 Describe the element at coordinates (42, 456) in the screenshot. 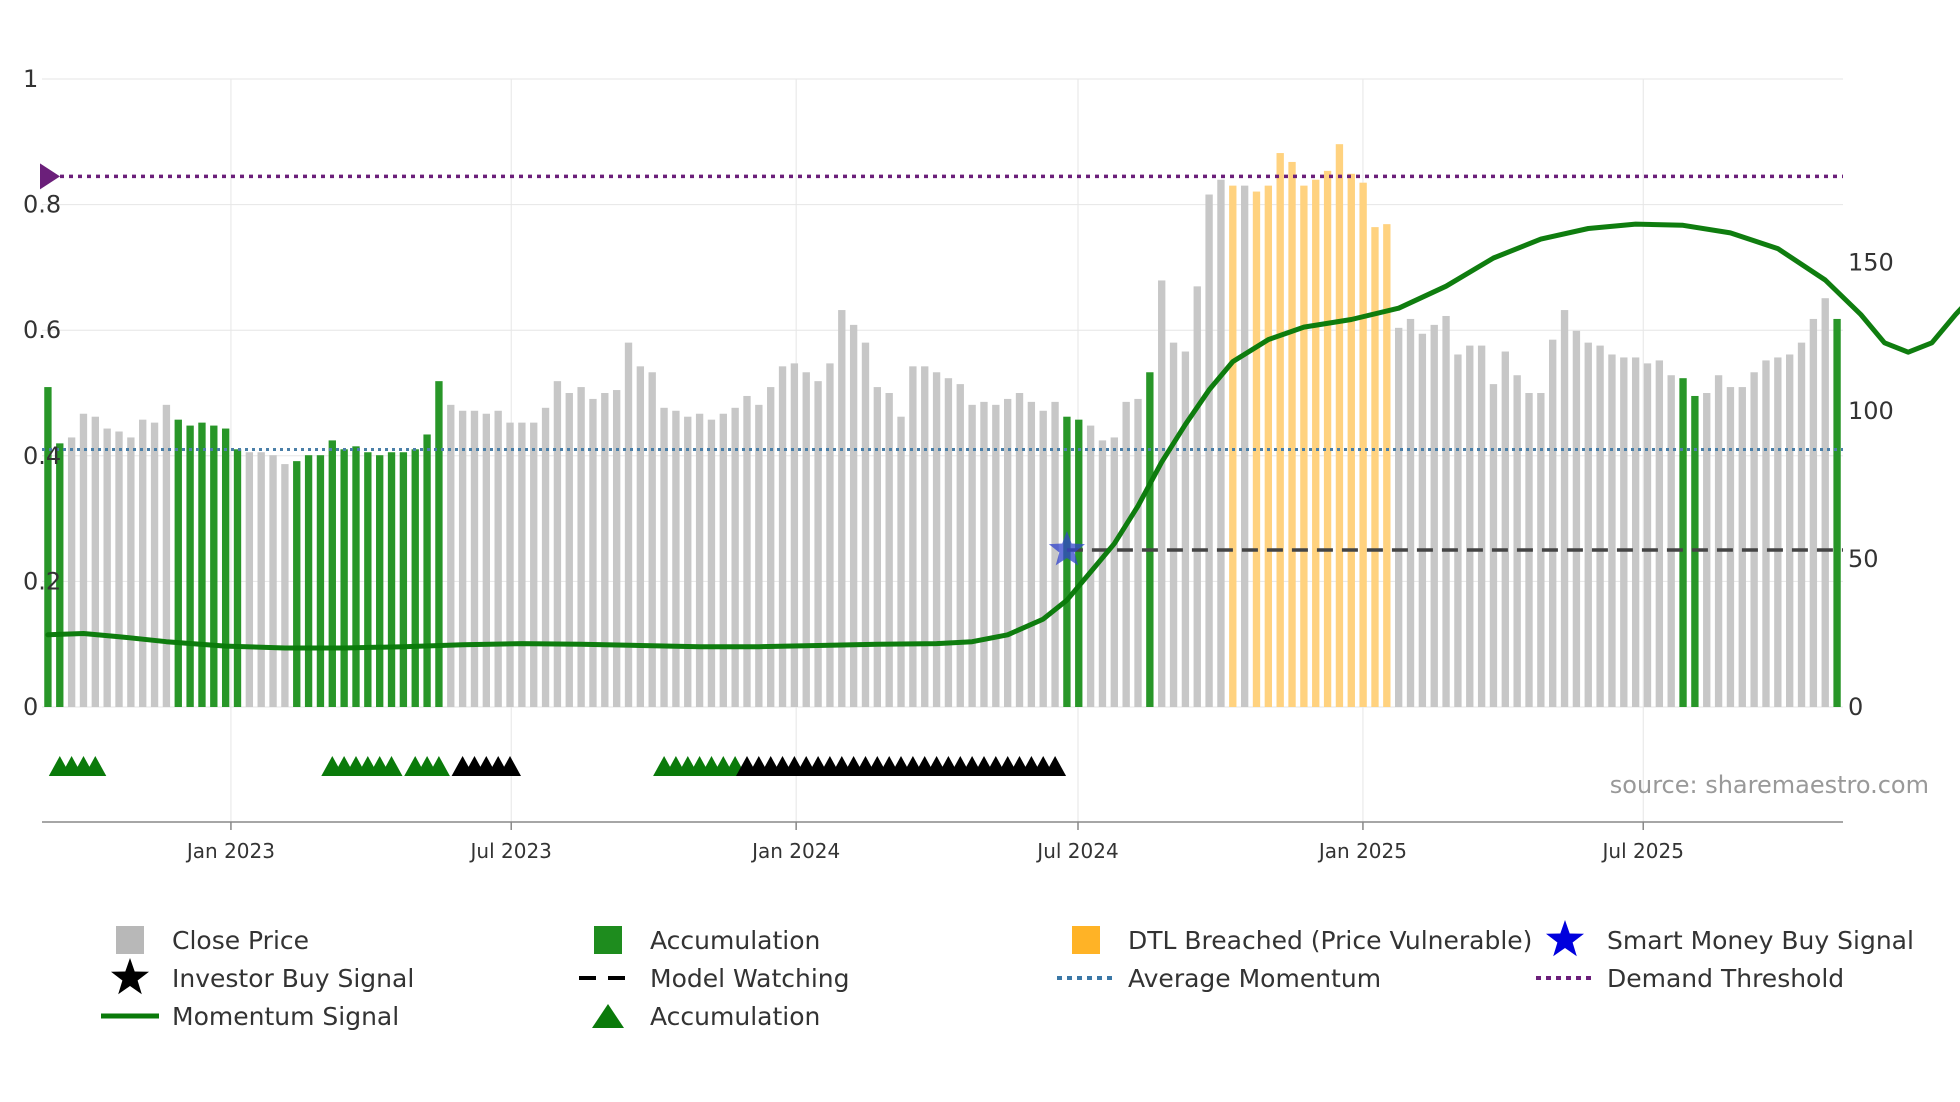

I see `left-tick-label: 0.4` at that location.